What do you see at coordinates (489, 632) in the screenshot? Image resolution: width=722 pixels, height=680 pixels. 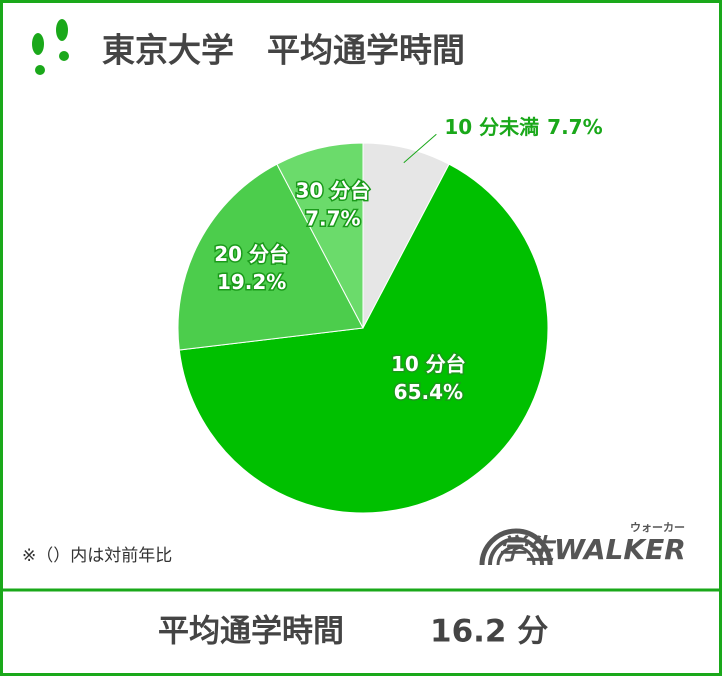 I see `footer-value: 16.2 分` at bounding box center [489, 632].